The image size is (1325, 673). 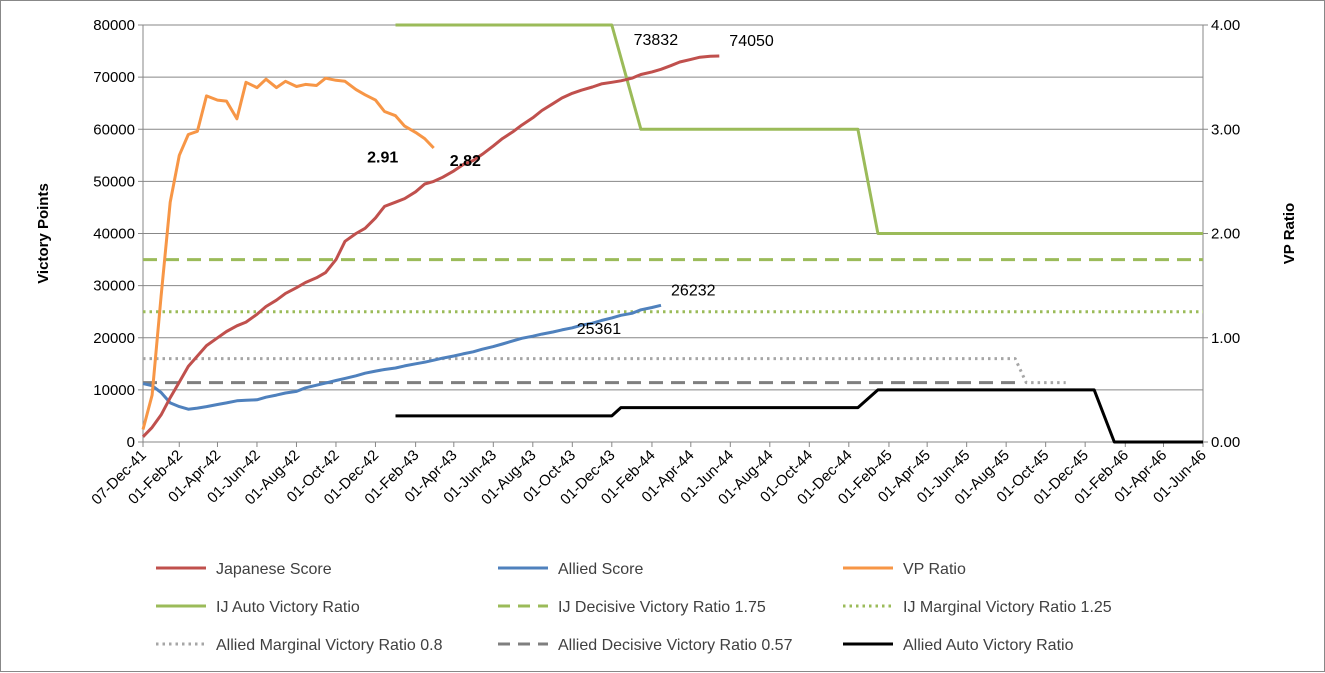 I want to click on y-tick-label: 40000, so click(x=114, y=234).